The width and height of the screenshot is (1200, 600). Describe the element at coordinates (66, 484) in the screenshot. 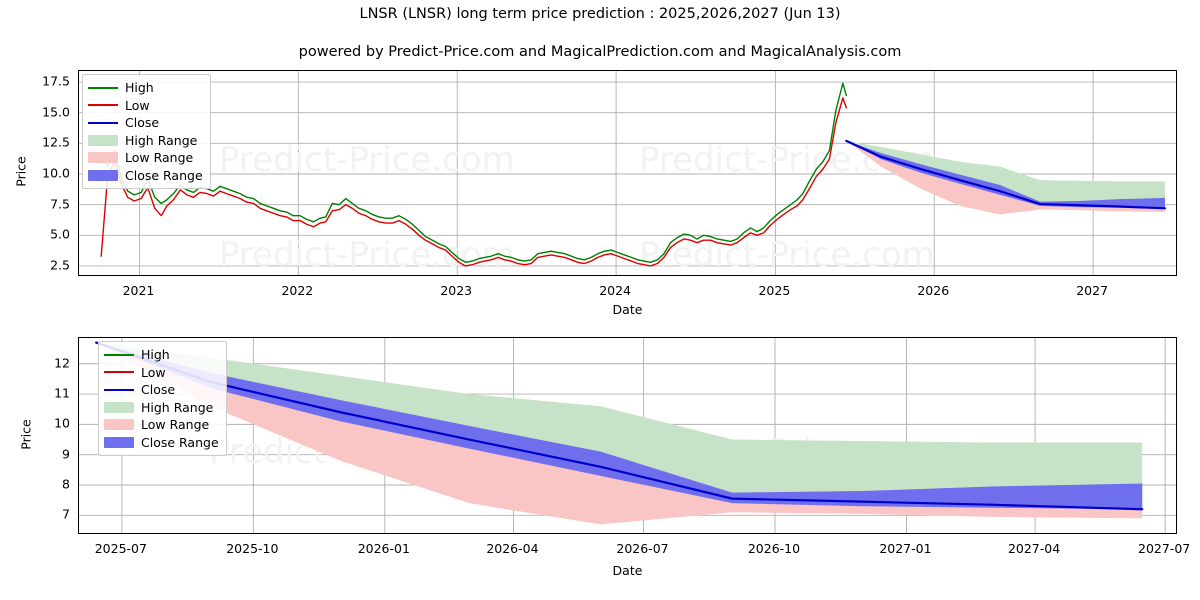

I see `y-tick-label: 8` at that location.